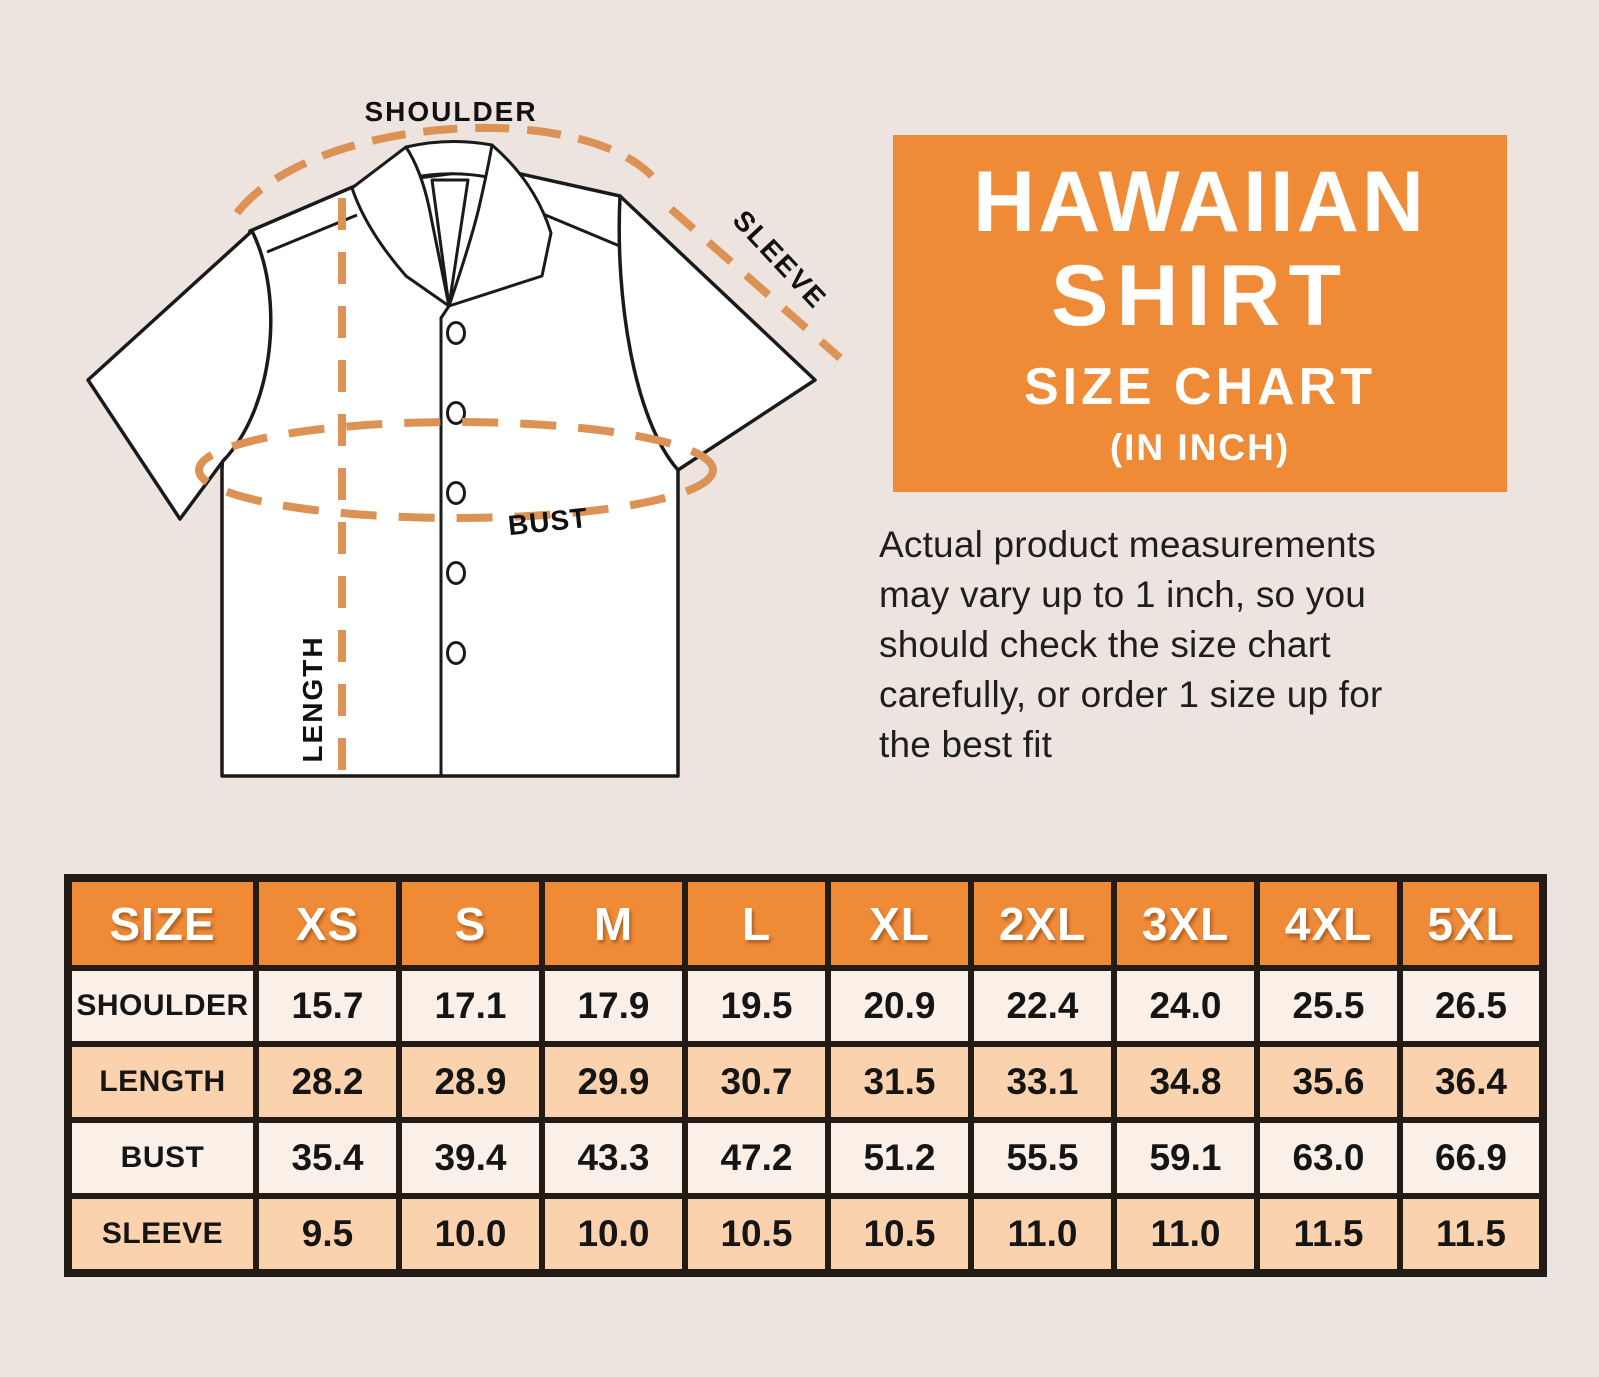  I want to click on right-sleeve, so click(717, 333).